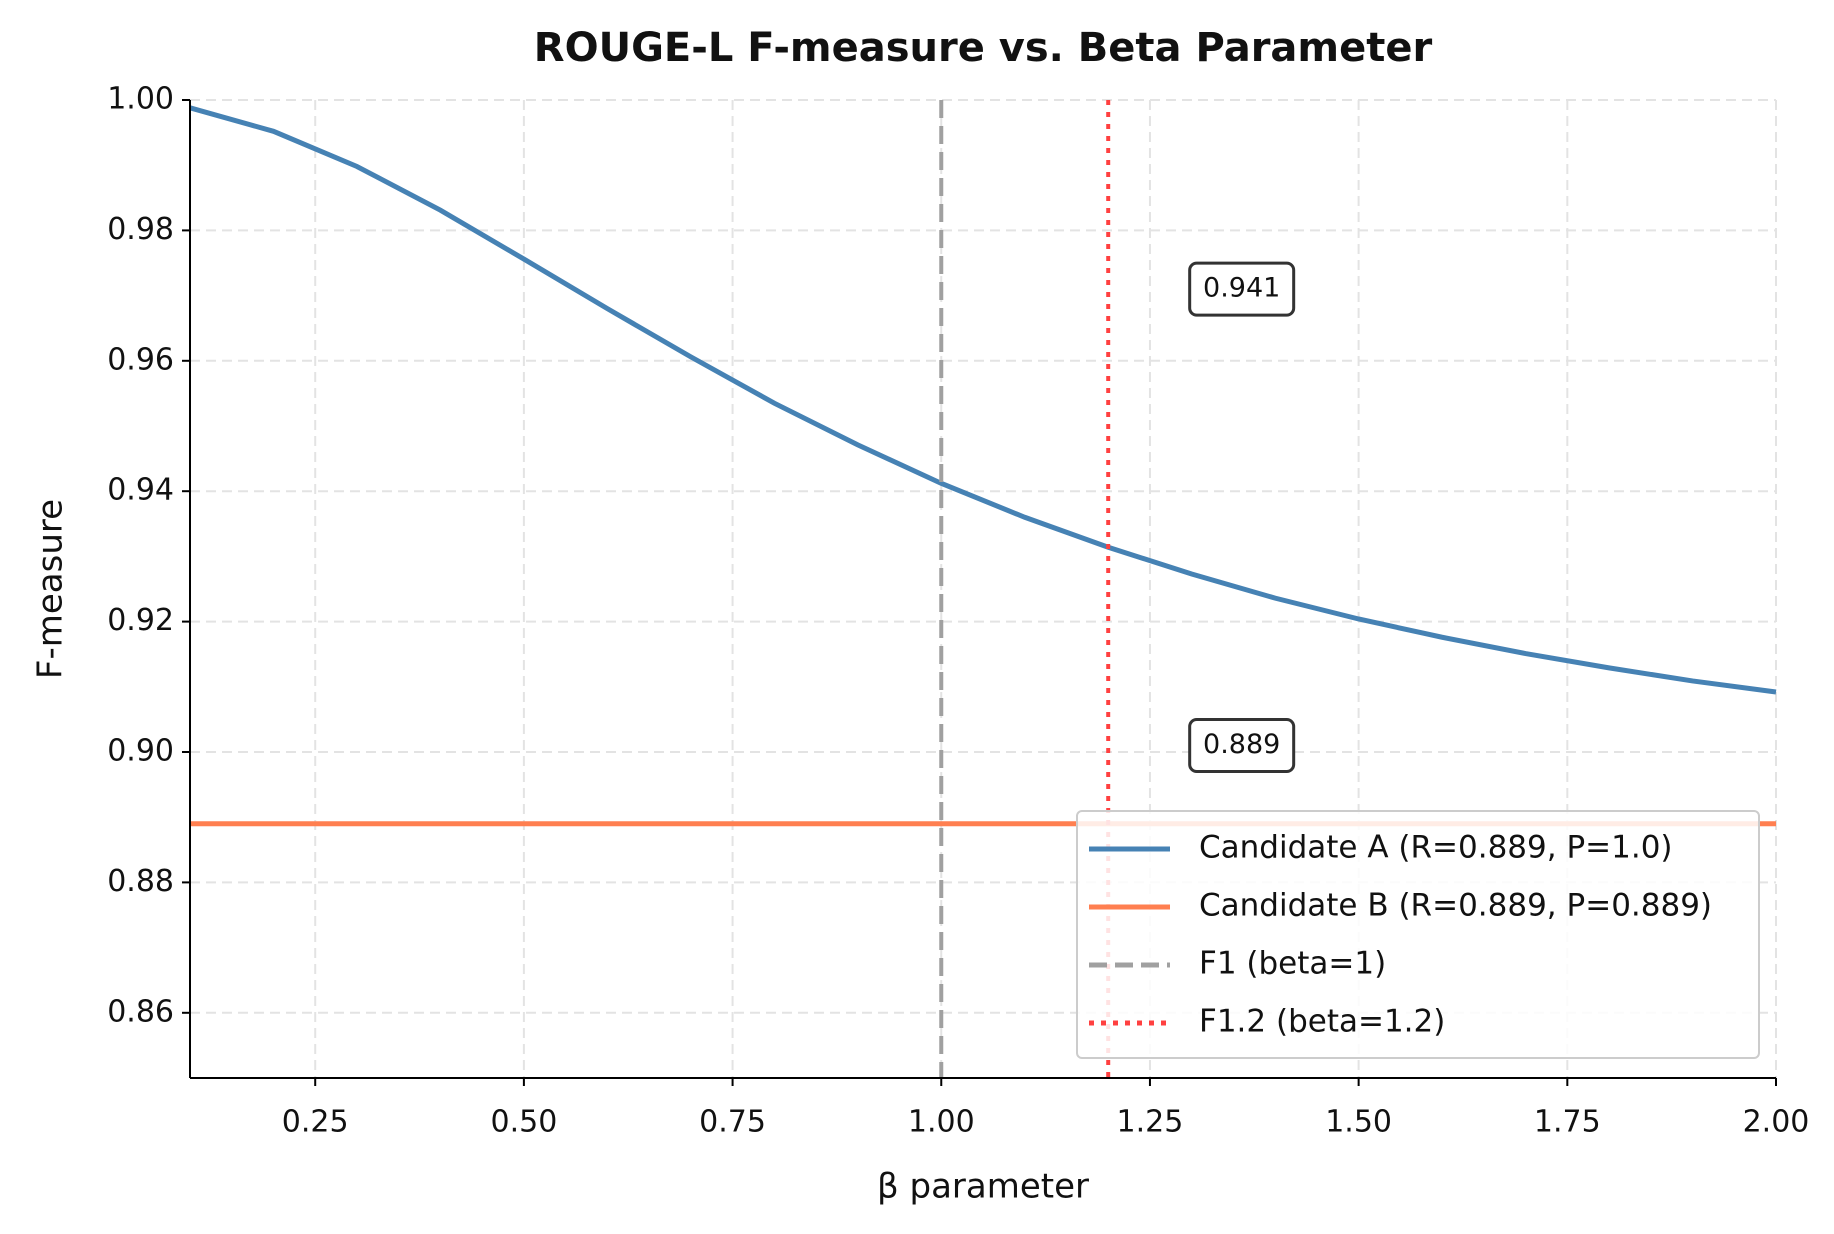  I want to click on annotation: 0.889, so click(1241, 744).